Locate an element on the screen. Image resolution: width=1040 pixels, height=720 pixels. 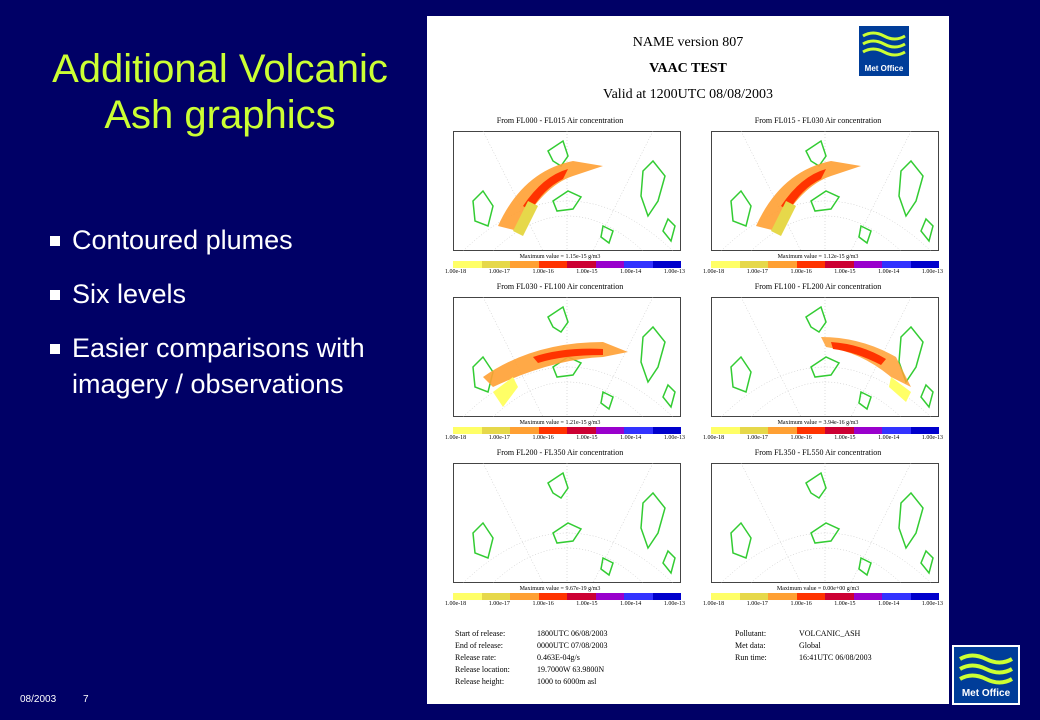
test-label: VAAC TEST is located at coordinates (688, 68).